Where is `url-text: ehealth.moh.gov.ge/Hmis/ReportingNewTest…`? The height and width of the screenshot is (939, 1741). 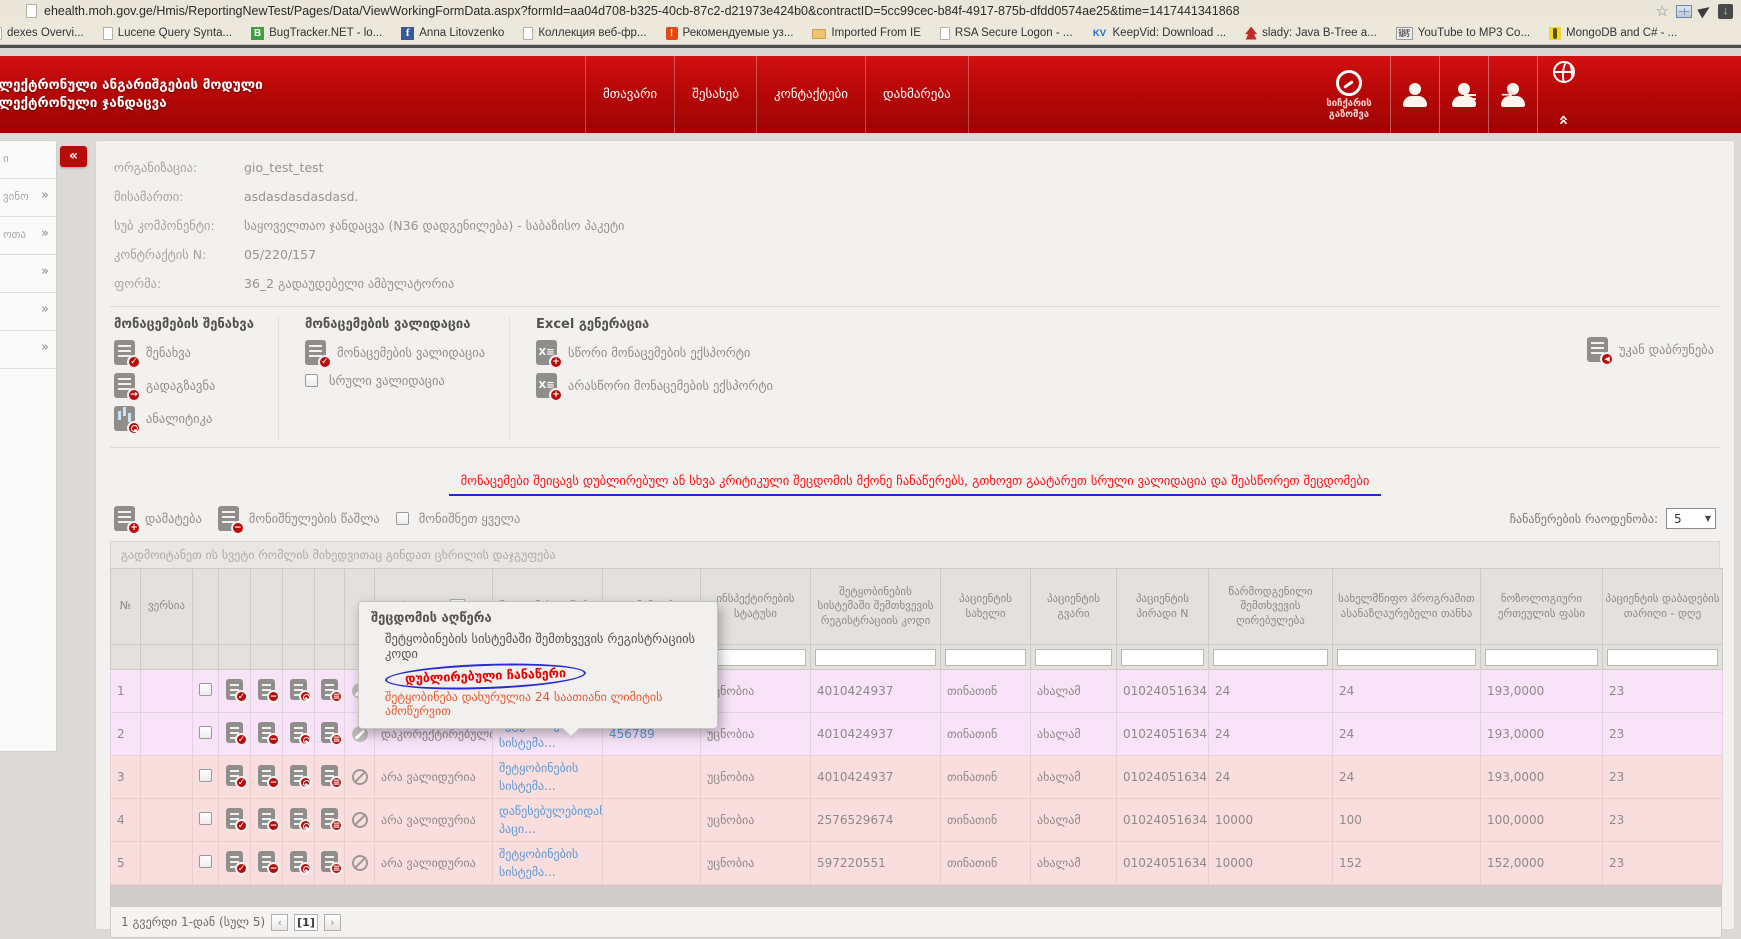
url-text: ehealth.moh.gov.ge/Hmis/ReportingNewTest… is located at coordinates (642, 11).